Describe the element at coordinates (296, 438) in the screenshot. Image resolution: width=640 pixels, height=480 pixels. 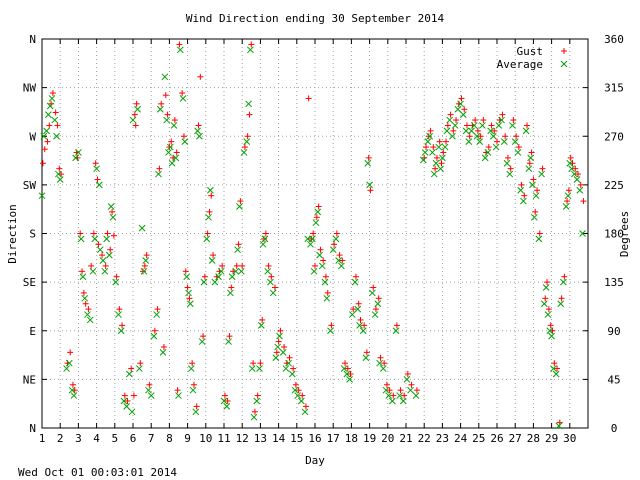
I see `x-tick-label: 15` at that location.